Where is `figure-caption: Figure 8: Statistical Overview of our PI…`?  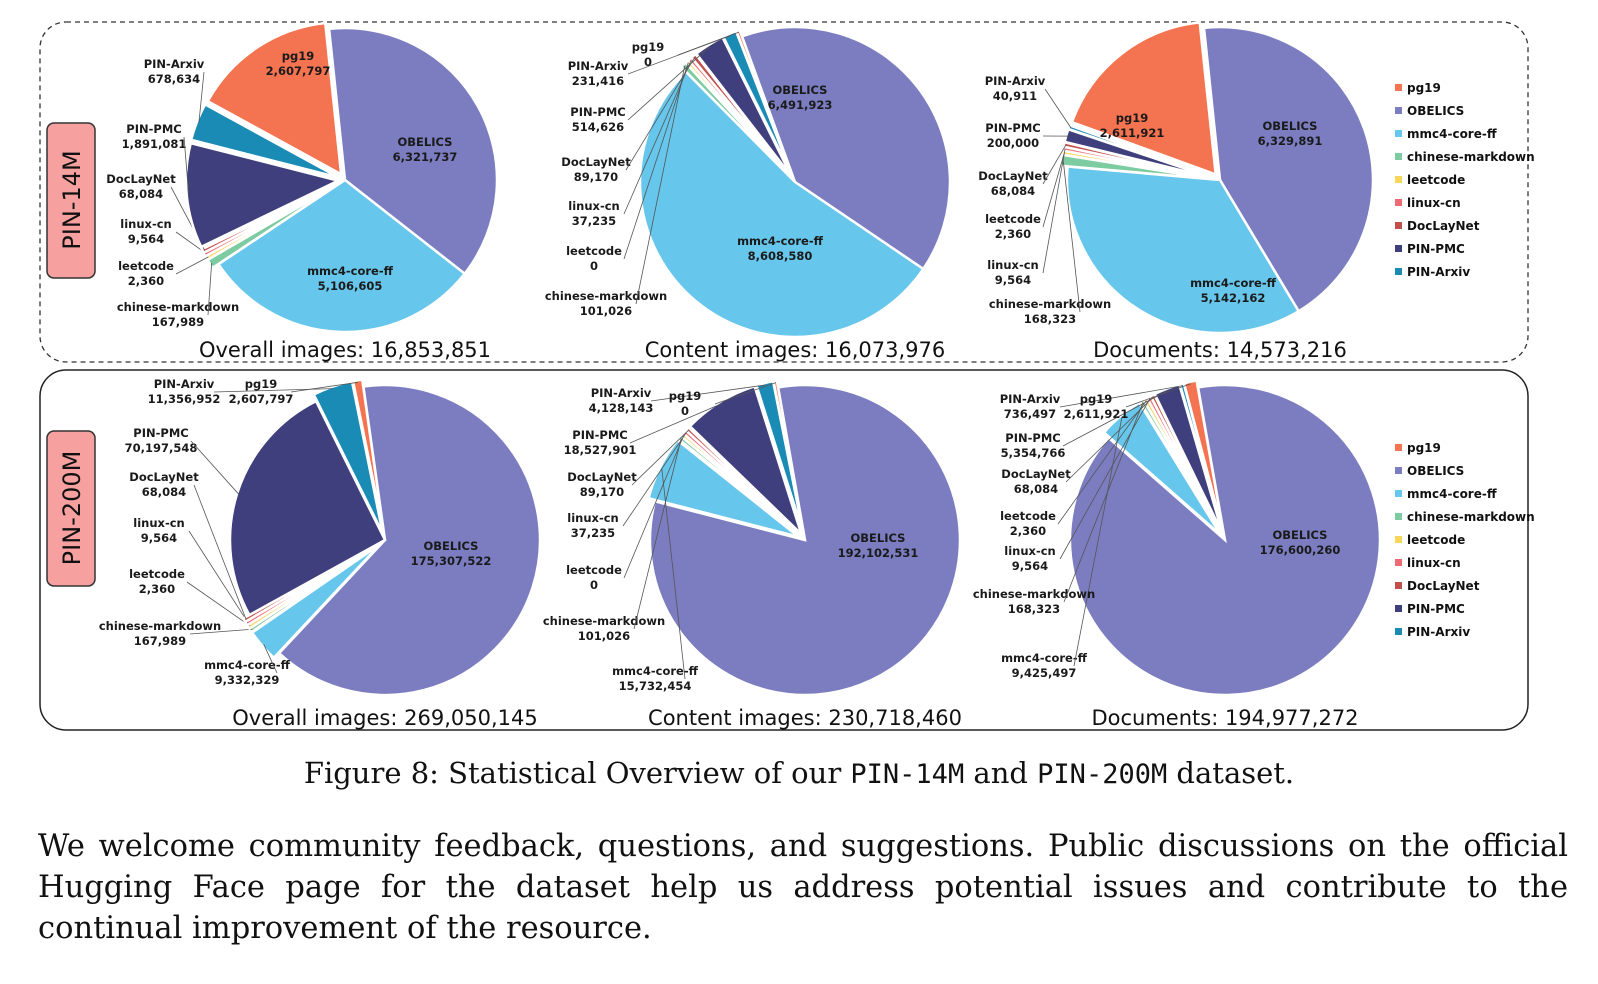
figure-caption: Figure 8: Statistical Overview of our PI… is located at coordinates (799, 773).